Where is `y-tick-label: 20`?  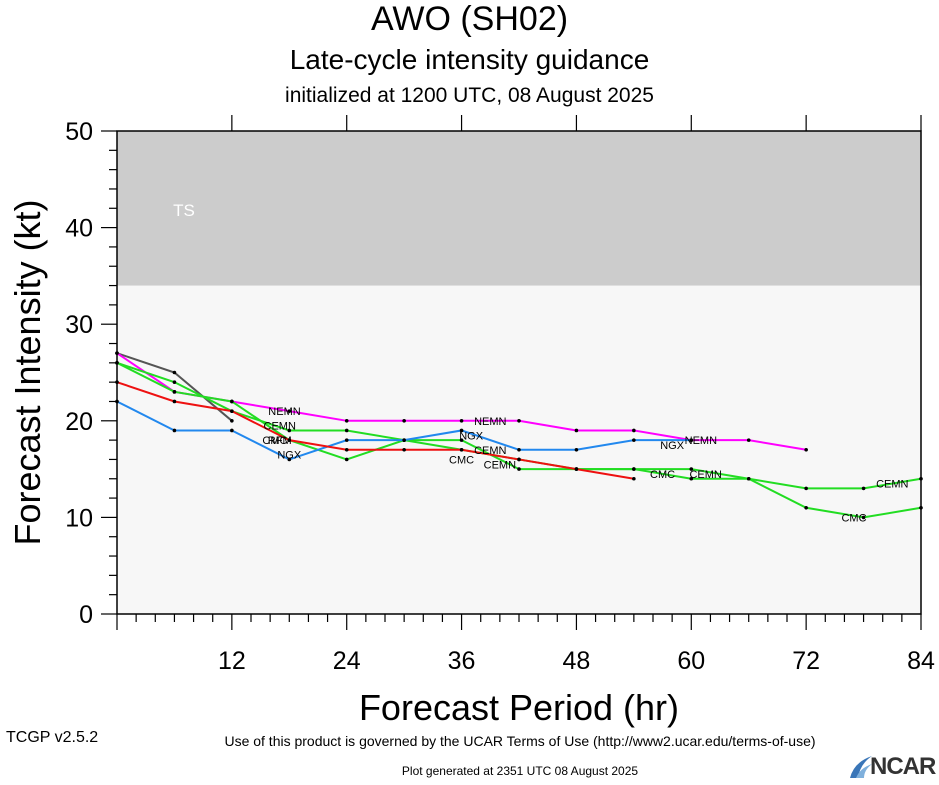
y-tick-label: 20 is located at coordinates (79, 422).